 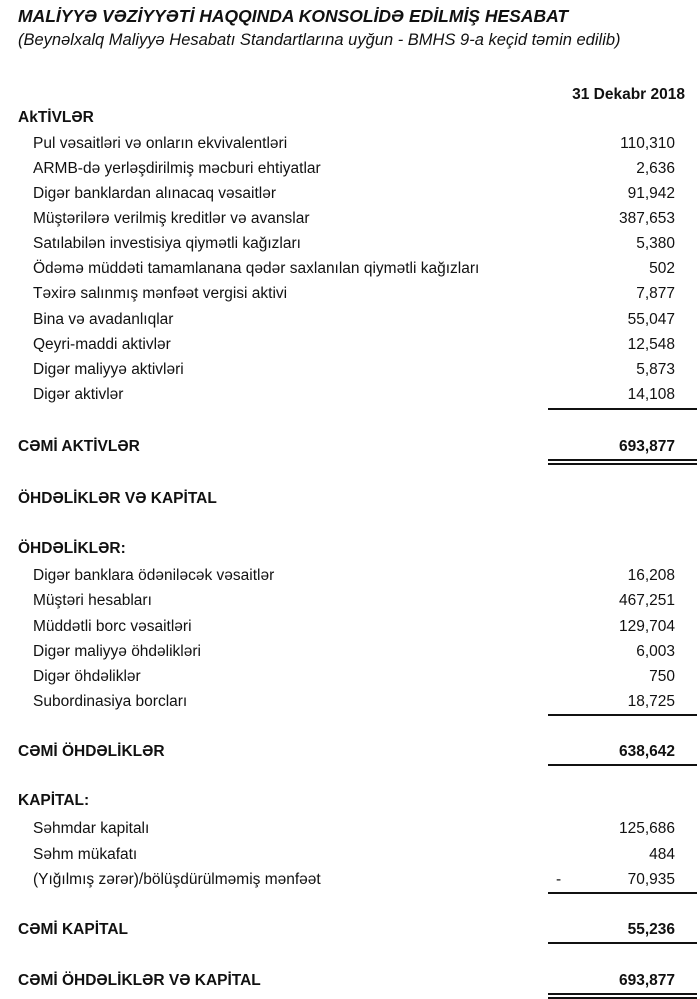 I want to click on line-item-value: 12,548, so click(x=651, y=344).